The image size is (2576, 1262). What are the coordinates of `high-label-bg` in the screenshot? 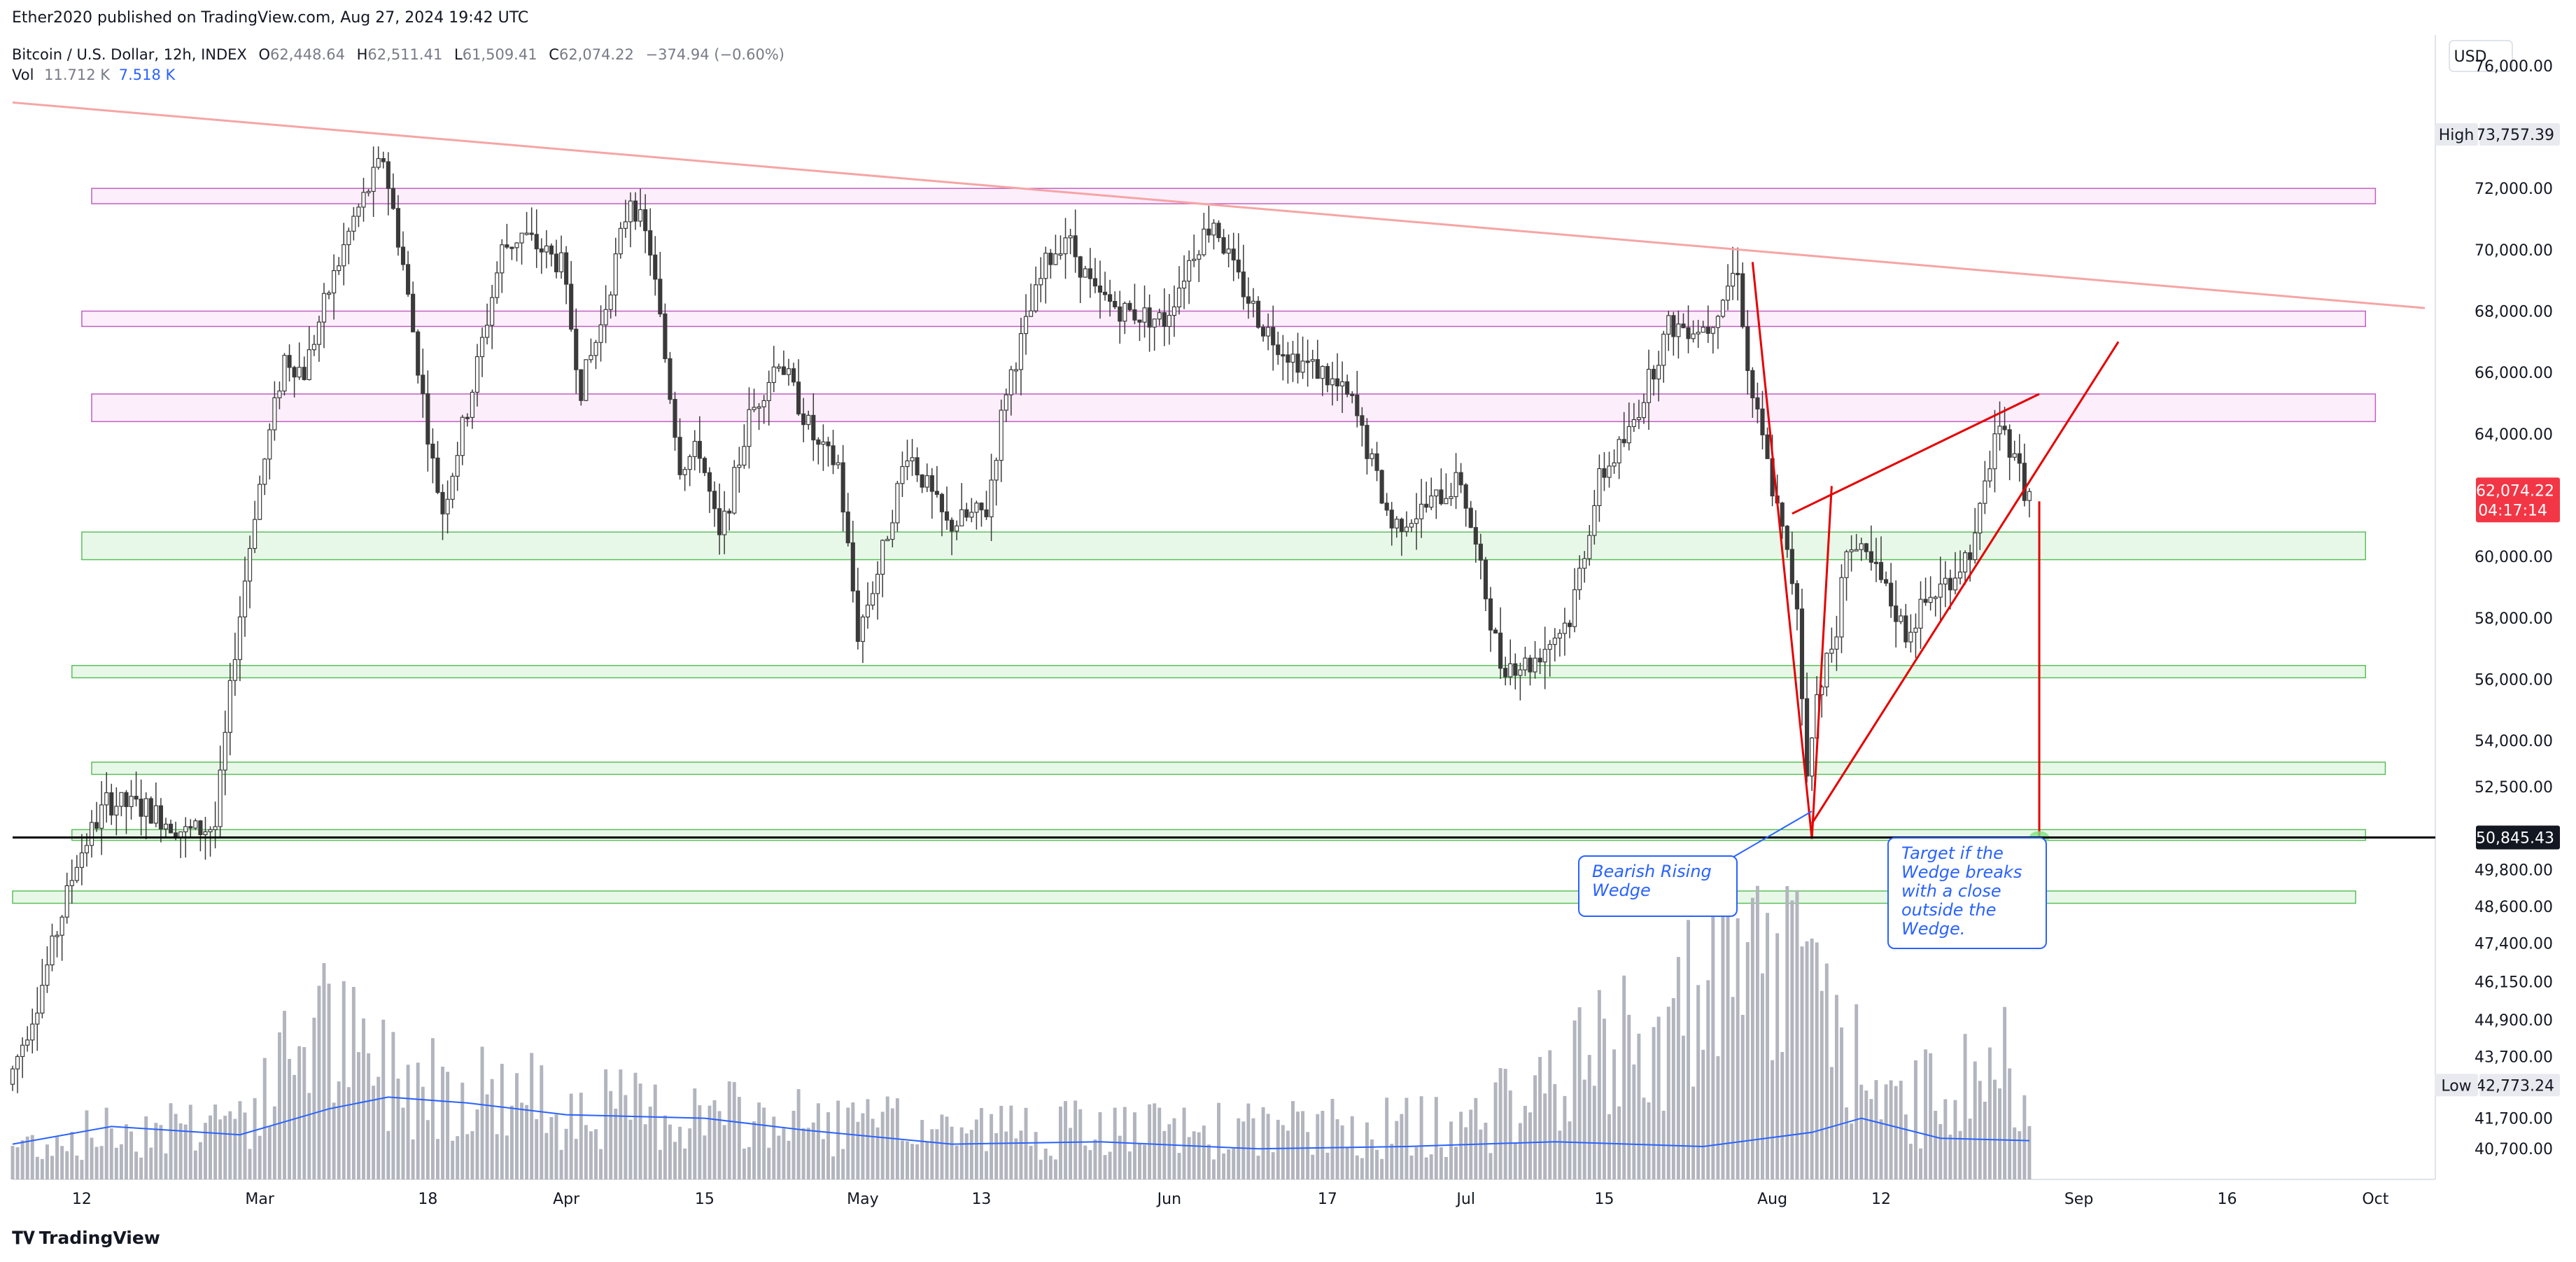 It's located at (2456, 134).